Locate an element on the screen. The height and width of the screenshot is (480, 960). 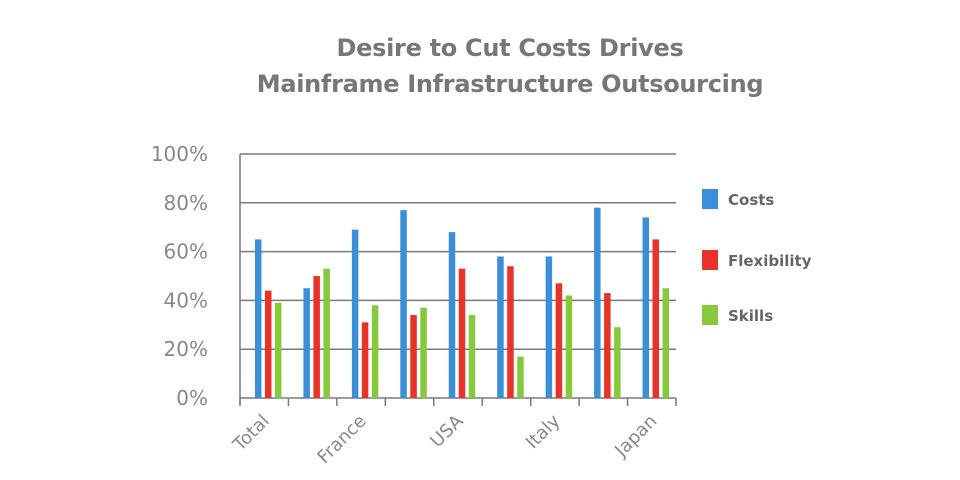
y-axis: 0% 20% 40% 60% 80% 100% is located at coordinates (196, 276).